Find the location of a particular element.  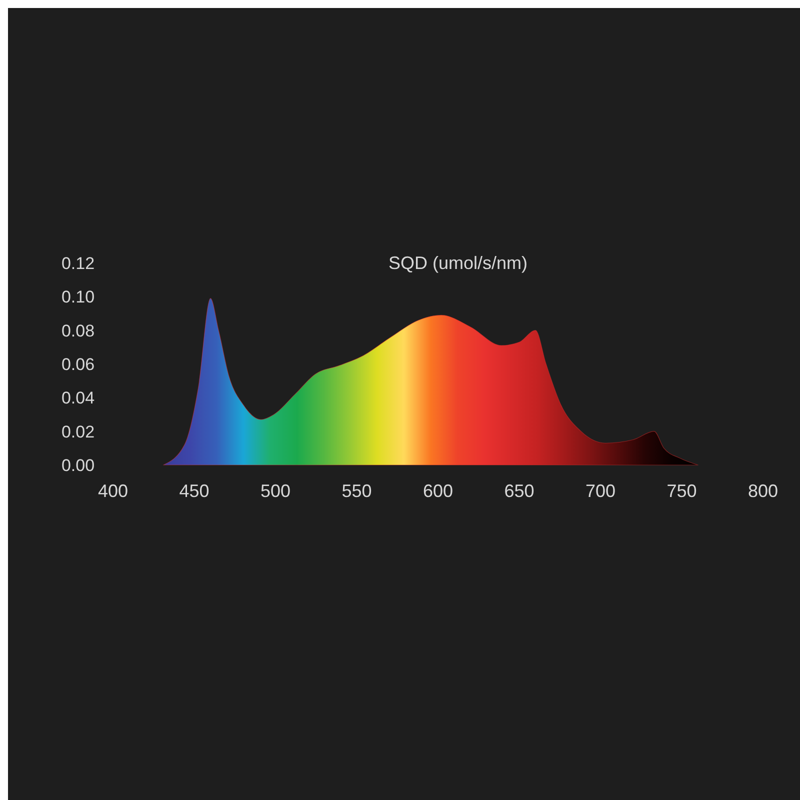

x-tick-label: 400 is located at coordinates (113, 491).